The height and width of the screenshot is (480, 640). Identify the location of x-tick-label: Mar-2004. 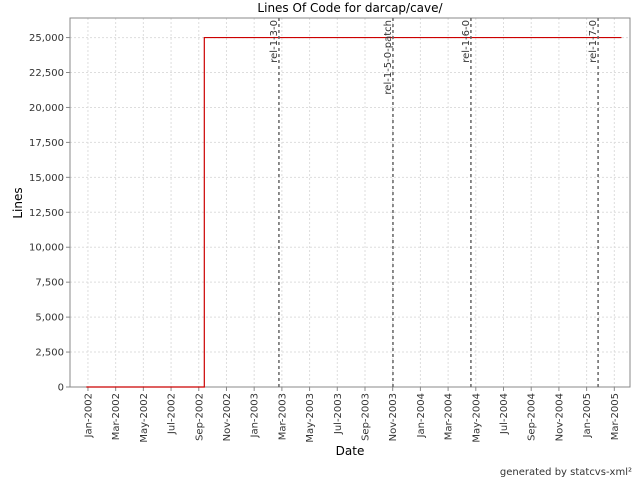
(449, 416).